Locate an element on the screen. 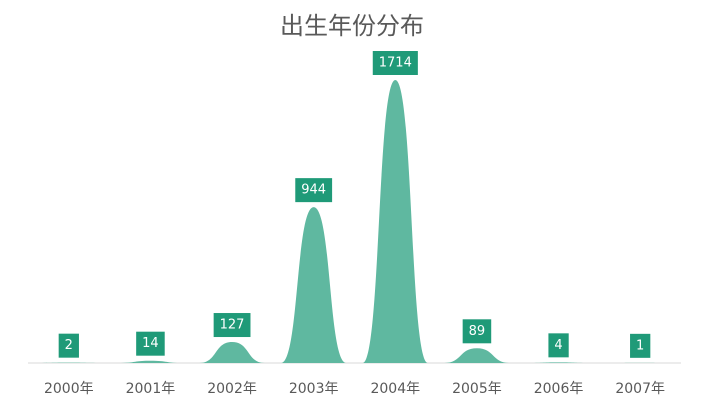 The image size is (704, 411). data-label: 1714 is located at coordinates (395, 63).